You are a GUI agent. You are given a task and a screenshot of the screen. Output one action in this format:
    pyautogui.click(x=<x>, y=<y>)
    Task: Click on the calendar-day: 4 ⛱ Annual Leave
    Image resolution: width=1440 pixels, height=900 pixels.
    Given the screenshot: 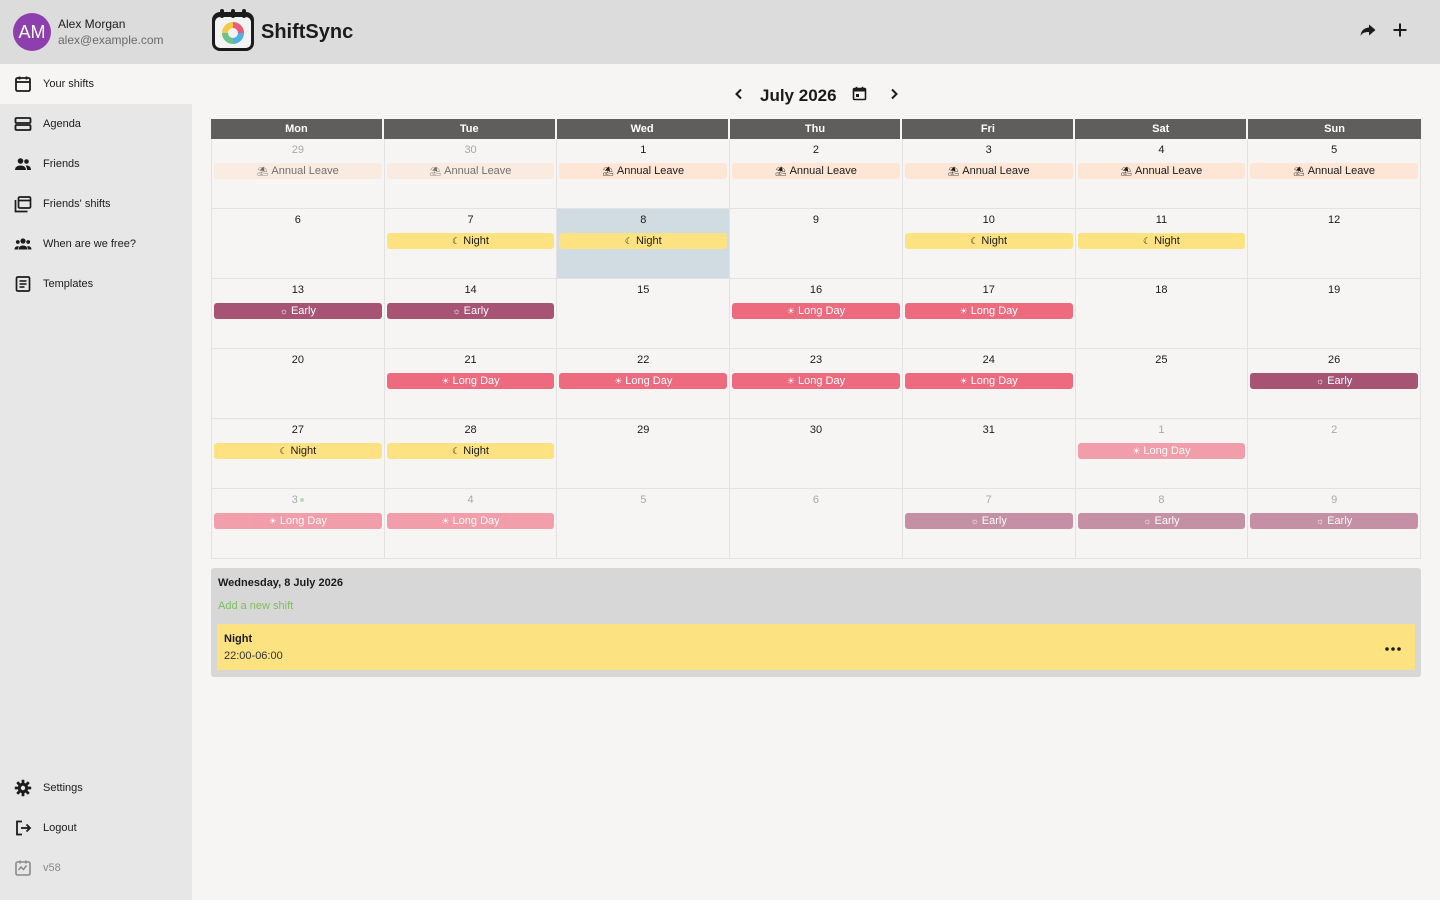 What is the action you would take?
    pyautogui.click(x=1162, y=174)
    